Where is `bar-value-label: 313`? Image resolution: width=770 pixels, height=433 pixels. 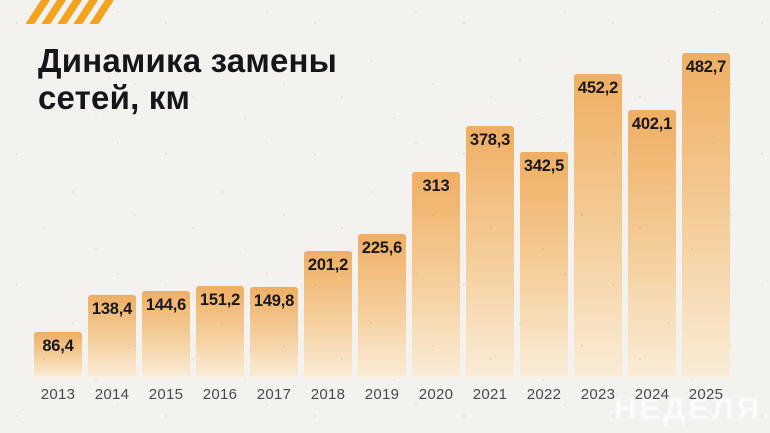 bar-value-label: 313 is located at coordinates (436, 186).